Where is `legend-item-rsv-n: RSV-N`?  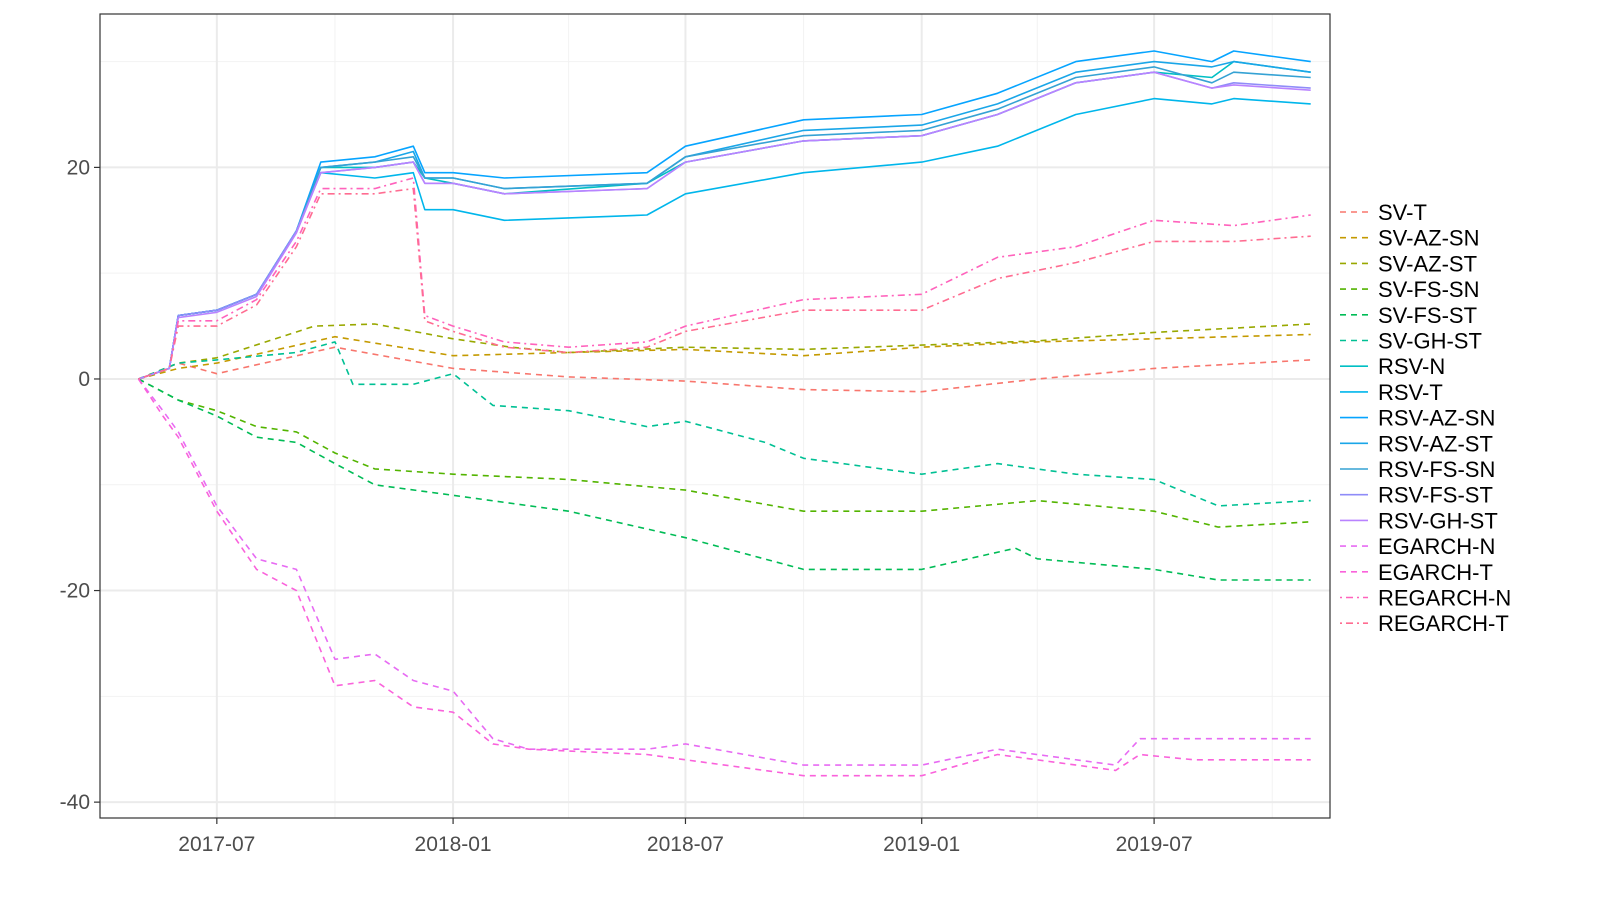
legend-item-rsv-n: RSV-N is located at coordinates (1392, 366).